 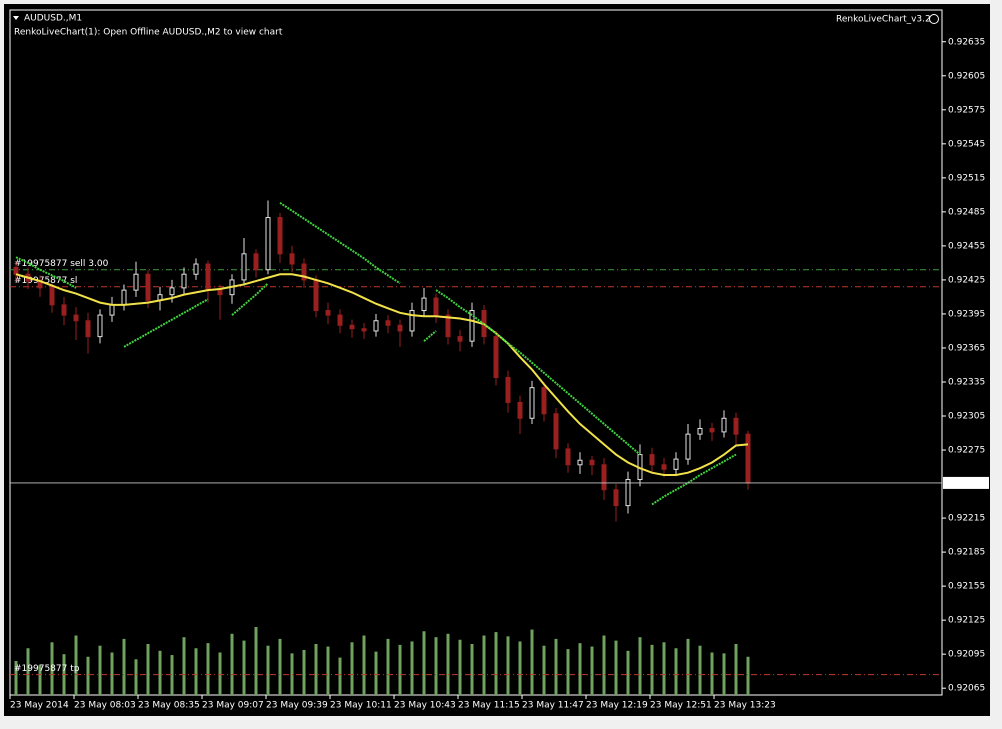 I want to click on y-tick-label: 0.92305, so click(x=966, y=417).